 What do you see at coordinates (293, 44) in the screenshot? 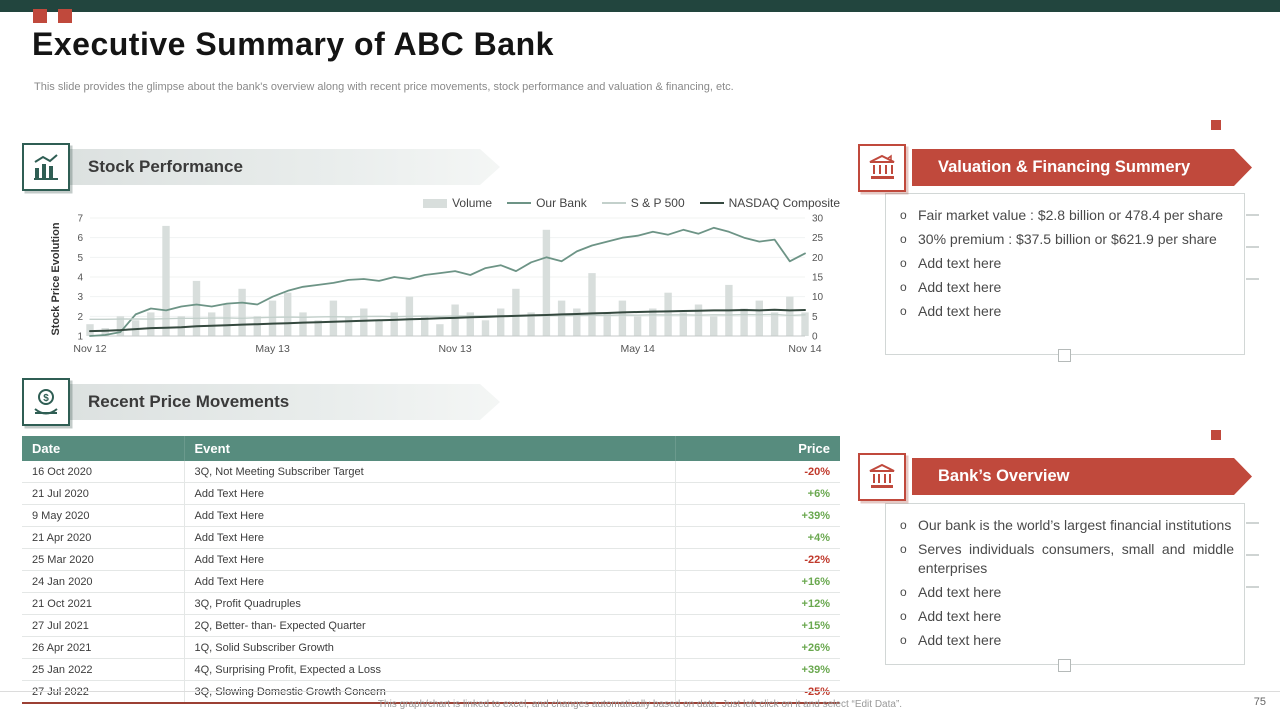
I see `page-title: Executive Summary of ABC Bank` at bounding box center [293, 44].